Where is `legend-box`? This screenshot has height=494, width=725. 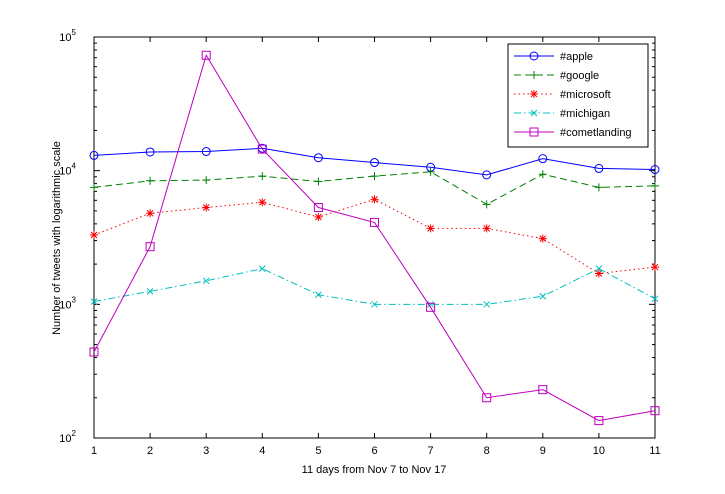 legend-box is located at coordinates (578, 95).